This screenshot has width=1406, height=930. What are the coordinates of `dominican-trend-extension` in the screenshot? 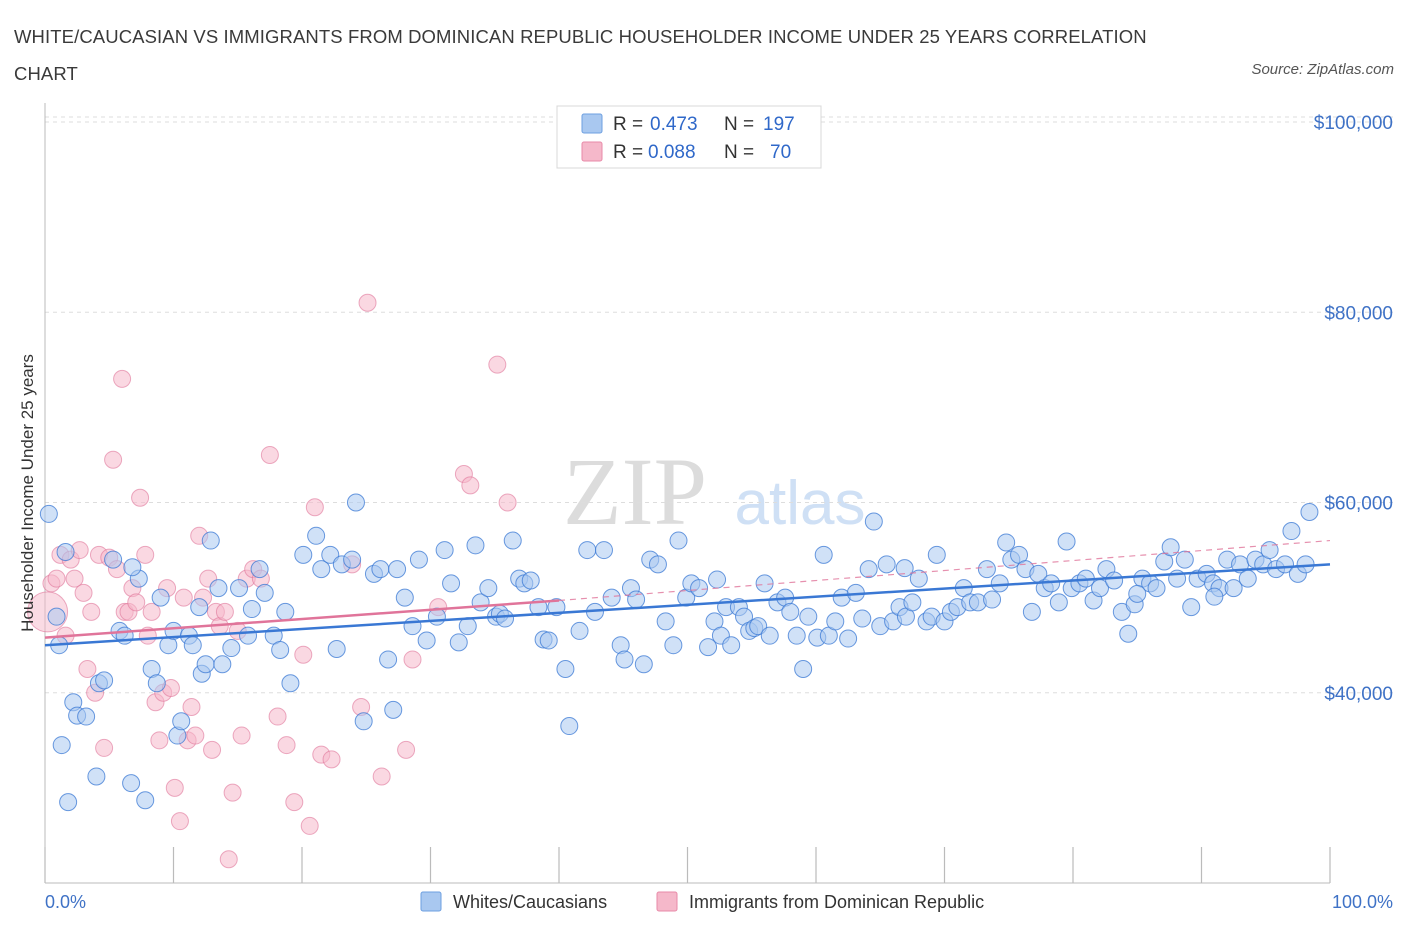 It's located at (944, 570).